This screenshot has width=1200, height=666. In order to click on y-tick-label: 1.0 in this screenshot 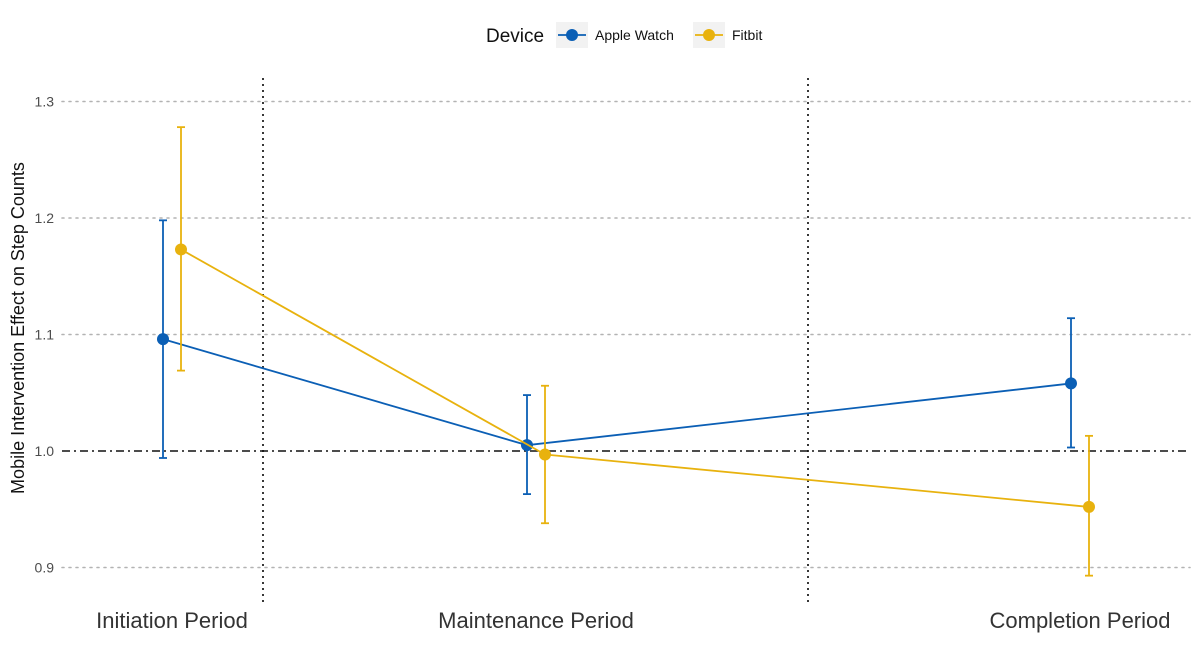, I will do `click(45, 451)`.